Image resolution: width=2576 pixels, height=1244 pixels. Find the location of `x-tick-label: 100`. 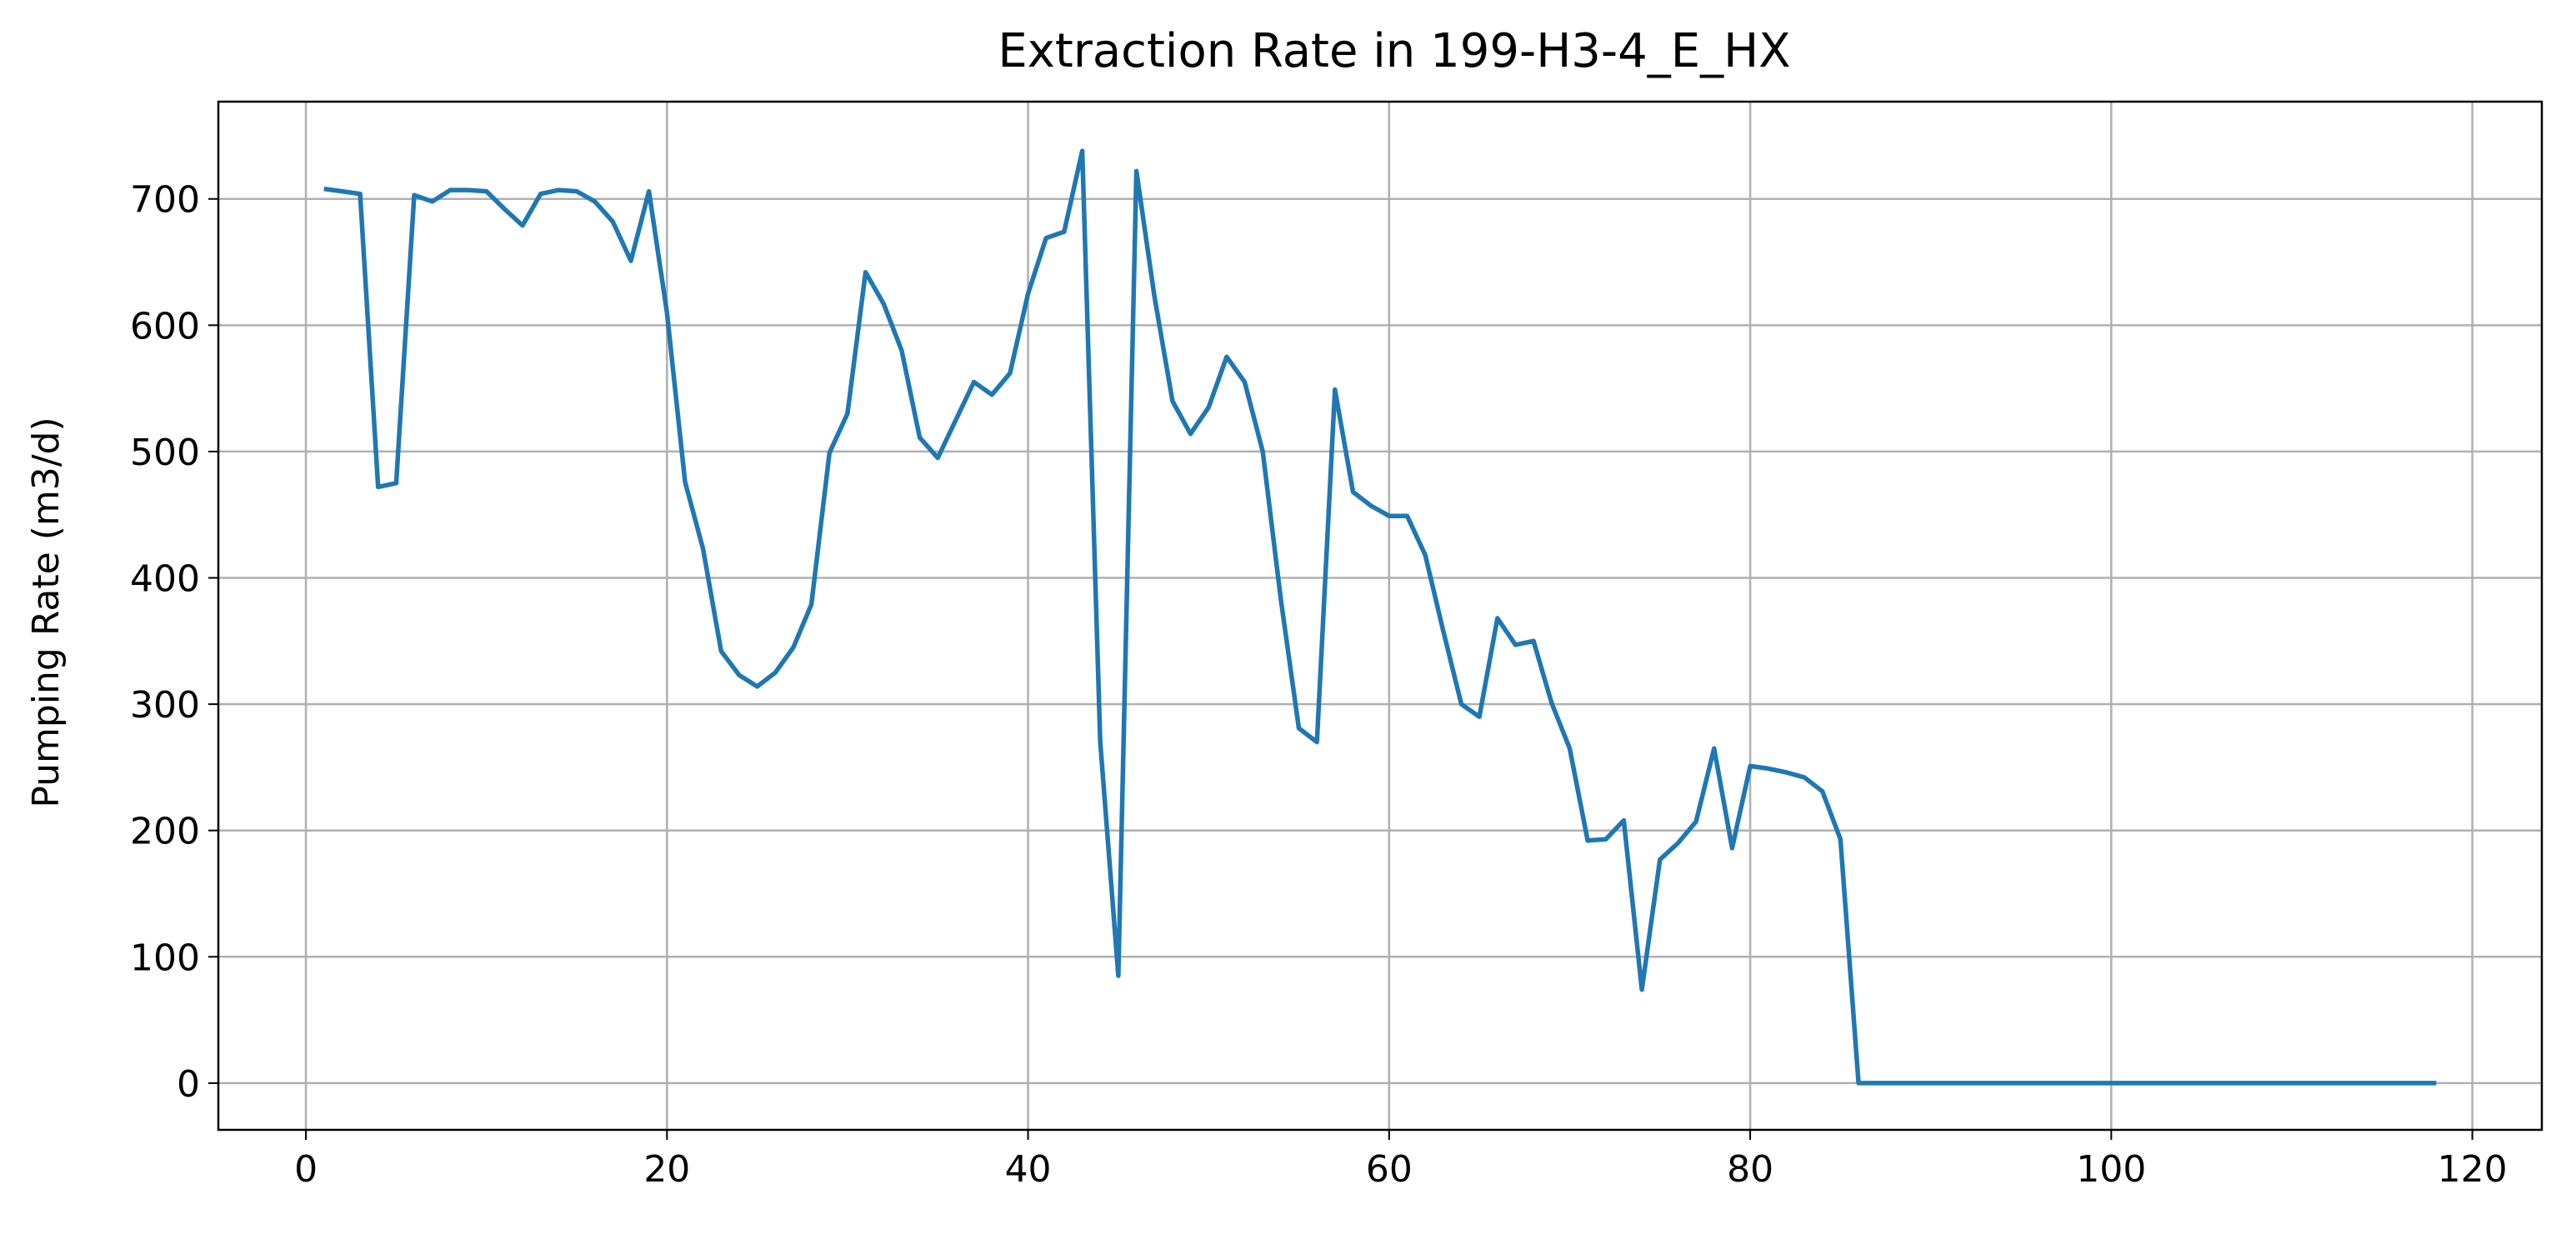

x-tick-label: 100 is located at coordinates (2111, 1169).